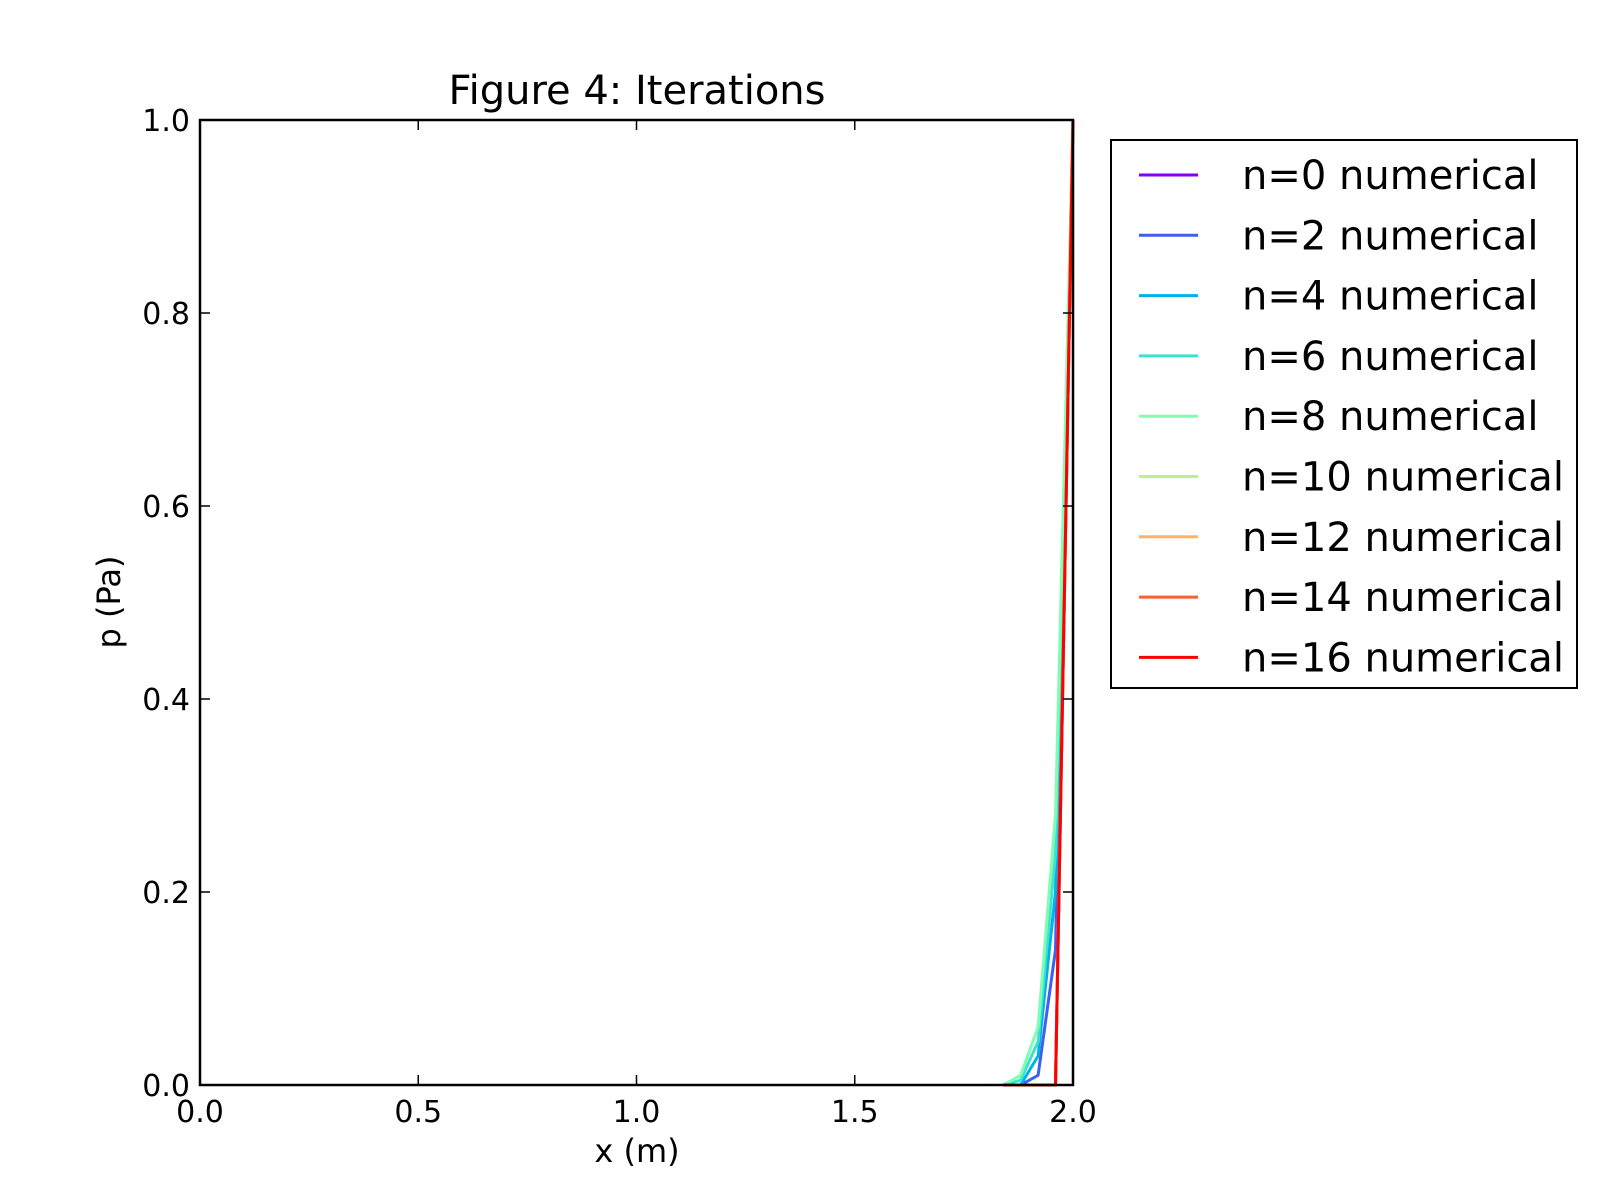 This screenshot has height=1200, width=1600. Describe the element at coordinates (1403, 478) in the screenshot. I see `legend-label-5: n=10 numerical` at that location.